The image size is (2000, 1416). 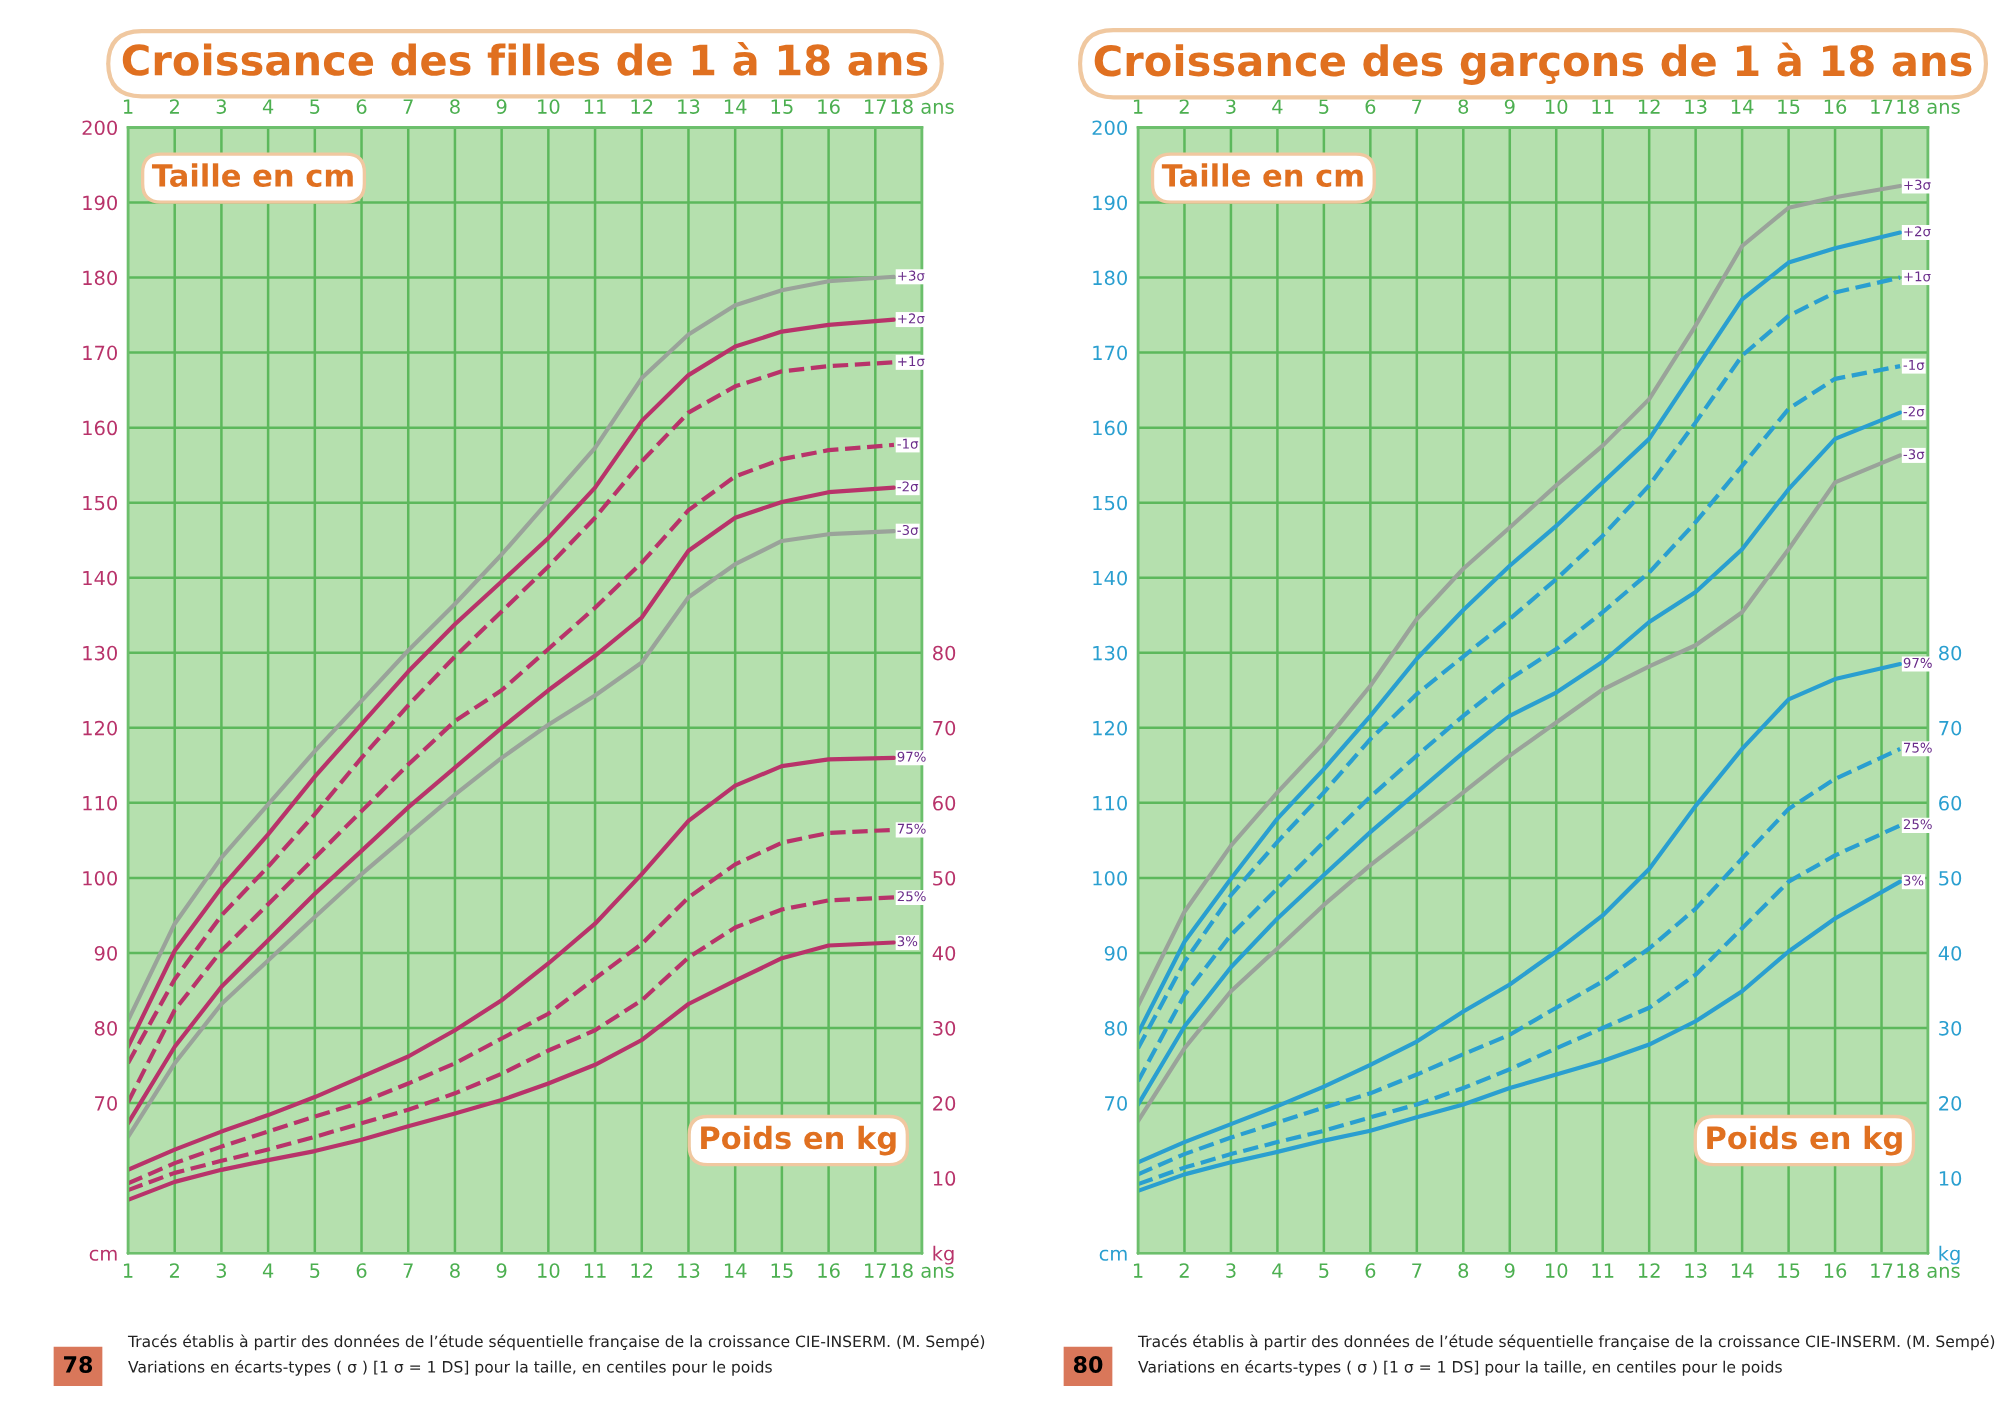 I want to click on y-tick-label: 190, so click(x=100, y=203).